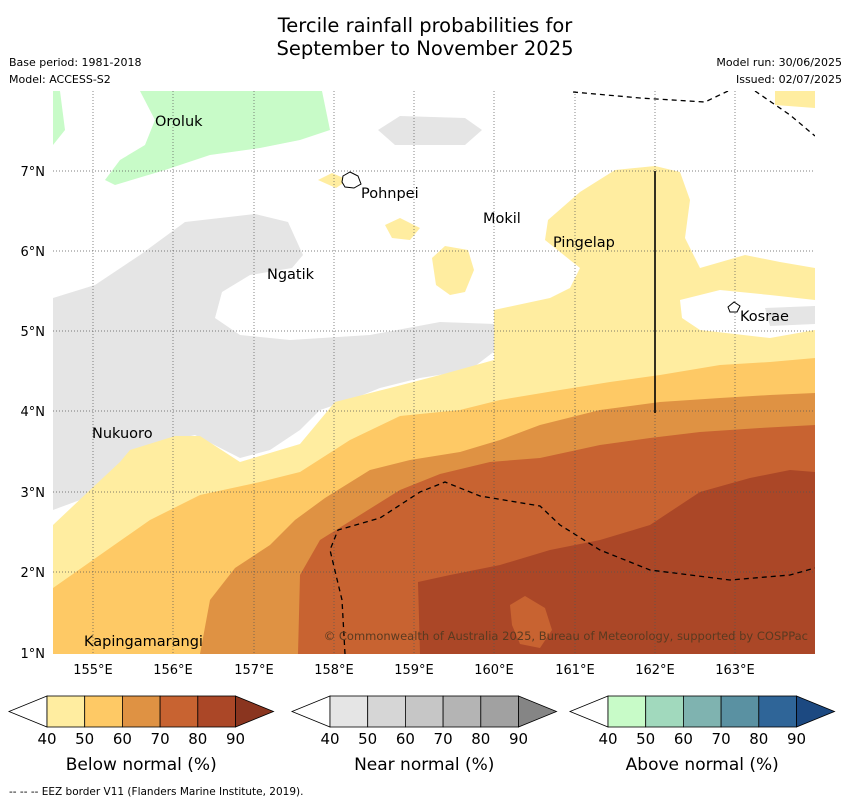 This screenshot has height=804, width=850. I want to click on meta-right: Model run: 30/06/2025 Issued: 02/07/2025, so click(779, 71).